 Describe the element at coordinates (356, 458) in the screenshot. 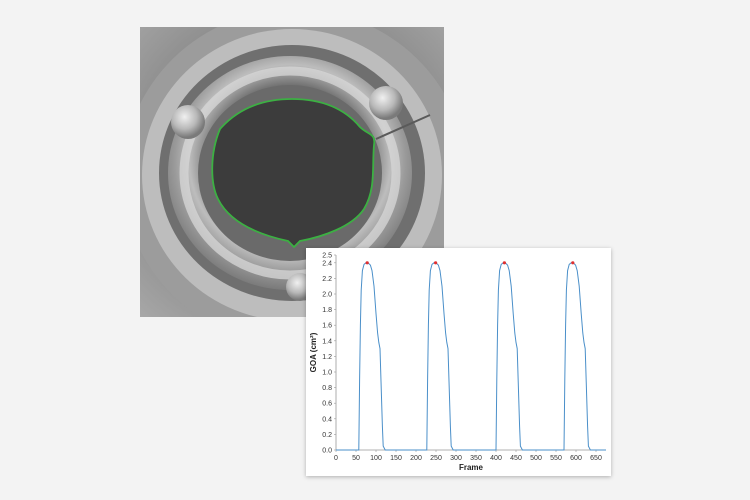

I see `x-tick-label: 50` at that location.